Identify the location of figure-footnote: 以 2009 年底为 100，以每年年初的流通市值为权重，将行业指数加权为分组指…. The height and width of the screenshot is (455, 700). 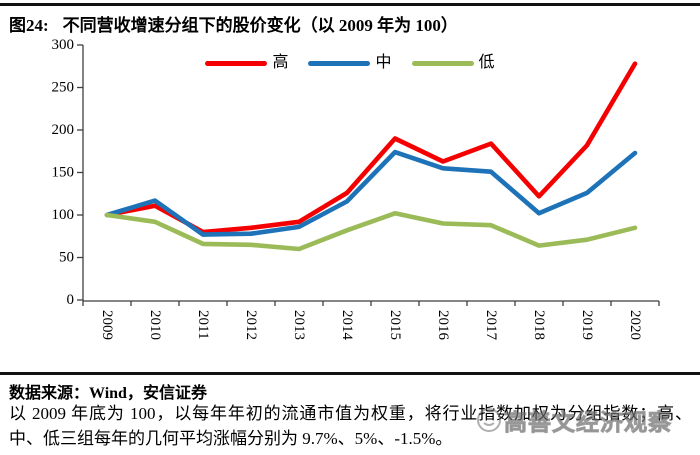
(350, 426).